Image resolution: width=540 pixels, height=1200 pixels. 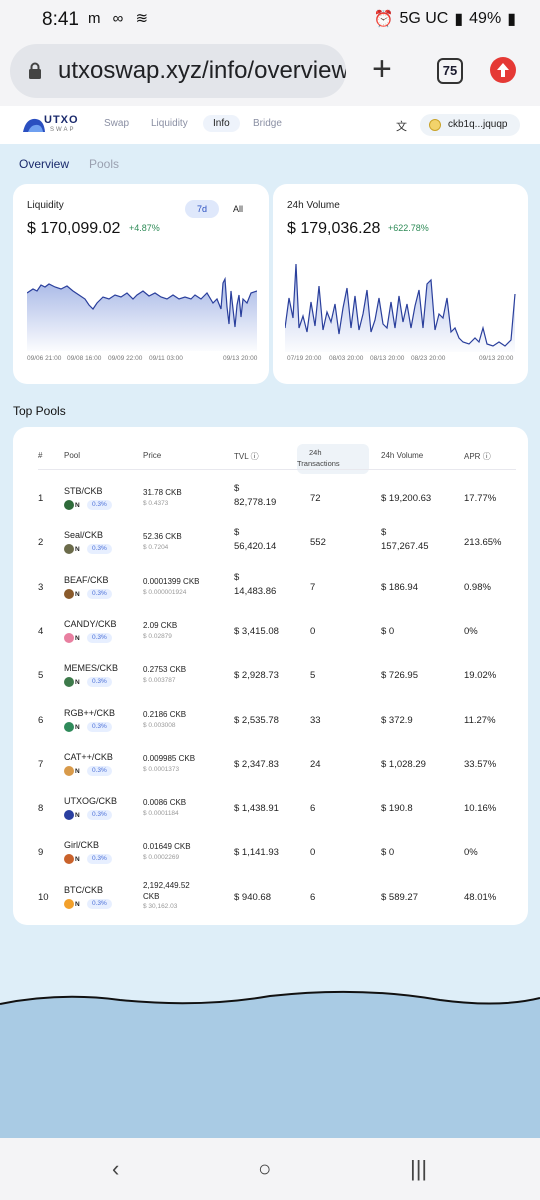 I want to click on col-price: Price, so click(x=152, y=455).